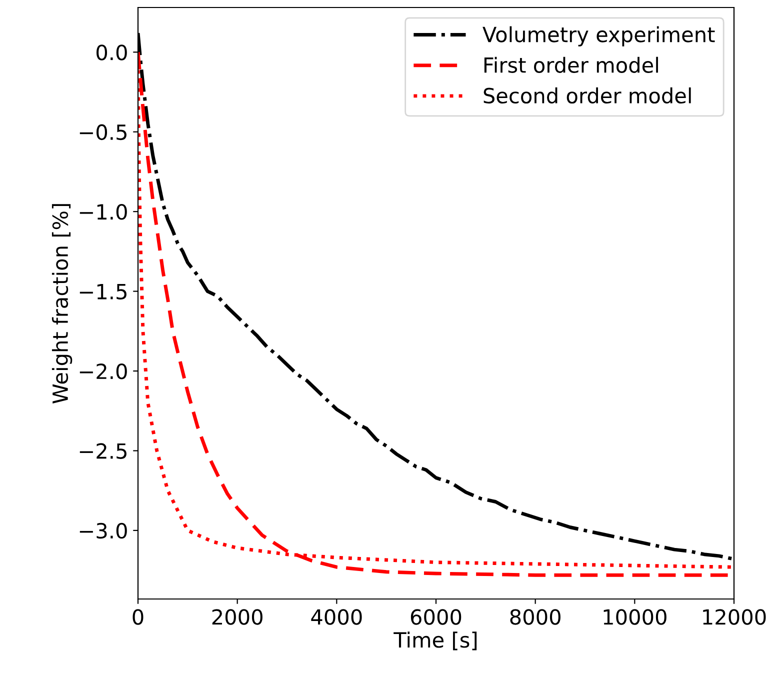 The height and width of the screenshot is (682, 782). I want to click on x-tick-label: 4000, so click(336, 617).